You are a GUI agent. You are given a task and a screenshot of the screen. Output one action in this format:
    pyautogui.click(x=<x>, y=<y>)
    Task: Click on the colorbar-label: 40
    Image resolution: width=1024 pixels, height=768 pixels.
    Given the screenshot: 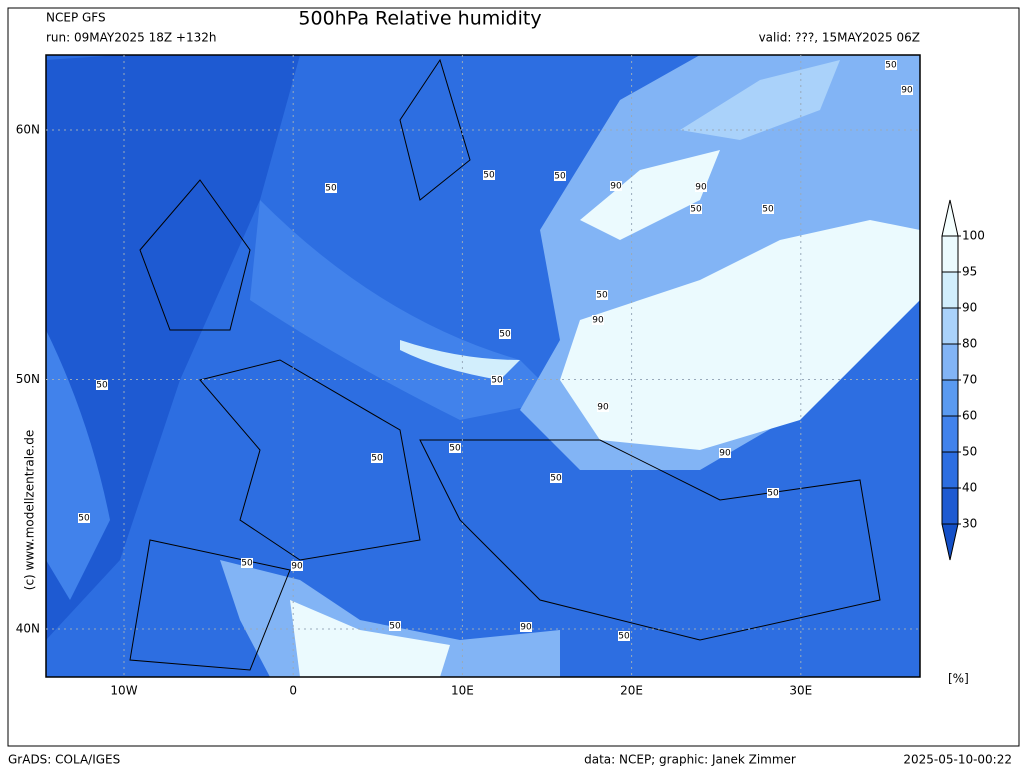 What is the action you would take?
    pyautogui.click(x=969, y=488)
    